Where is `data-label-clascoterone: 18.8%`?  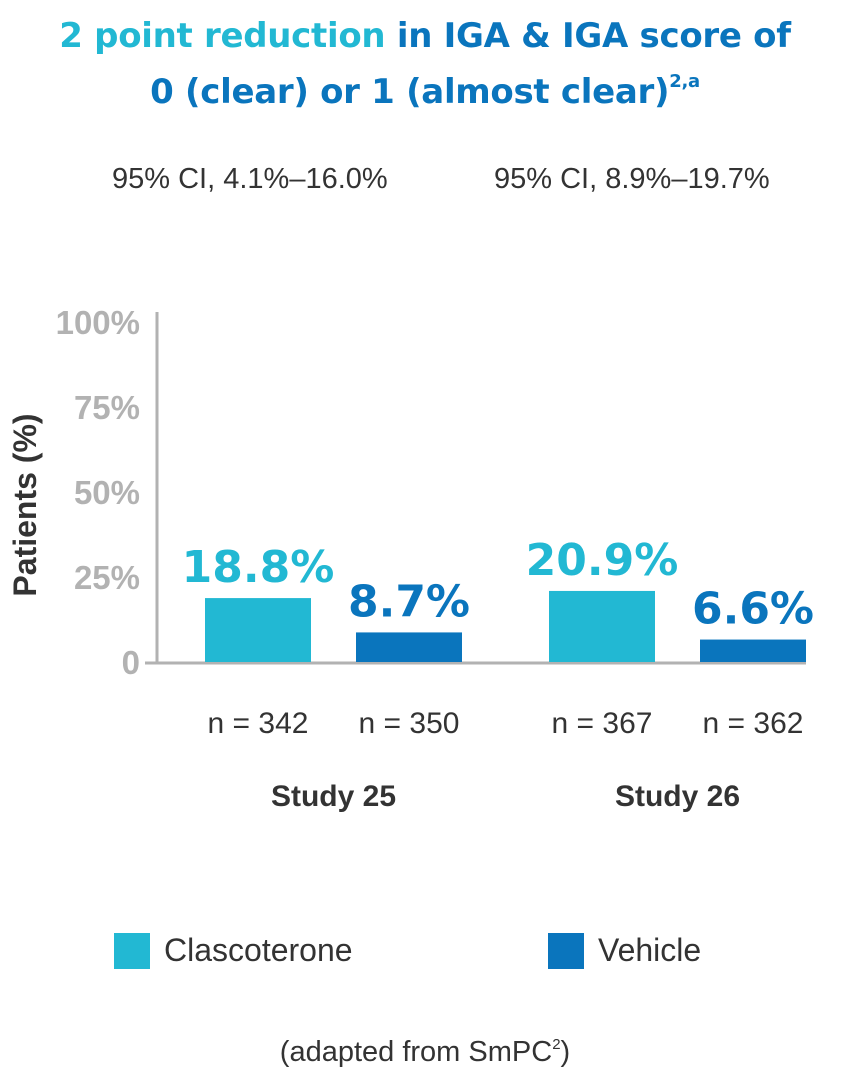 data-label-clascoterone: 18.8% is located at coordinates (258, 567).